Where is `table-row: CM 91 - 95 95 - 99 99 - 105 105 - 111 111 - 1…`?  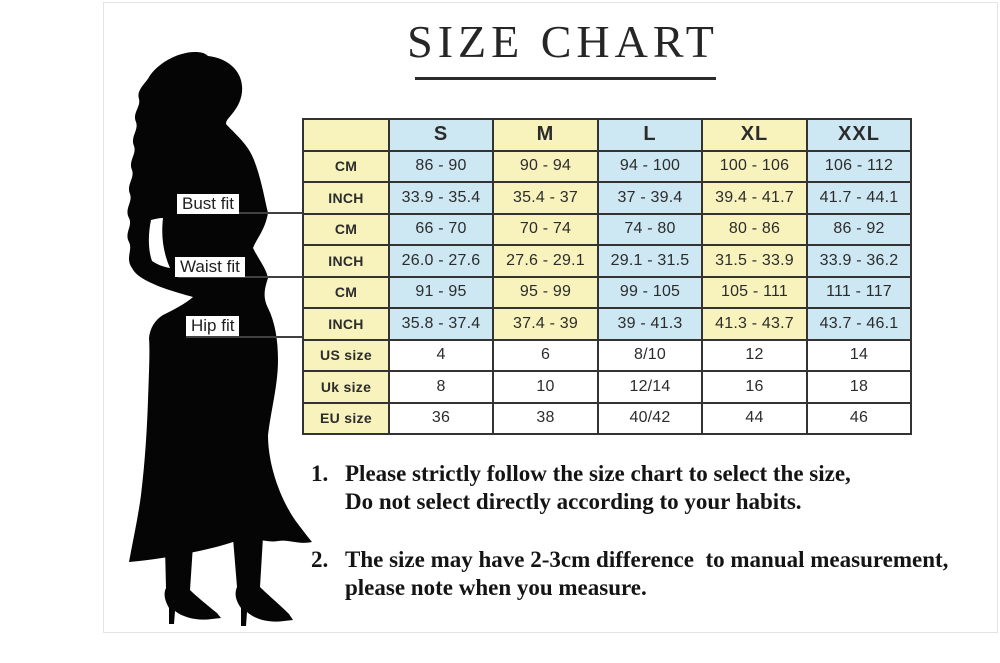
table-row: CM 91 - 95 95 - 99 99 - 105 105 - 111 111 - 1… is located at coordinates (607, 292).